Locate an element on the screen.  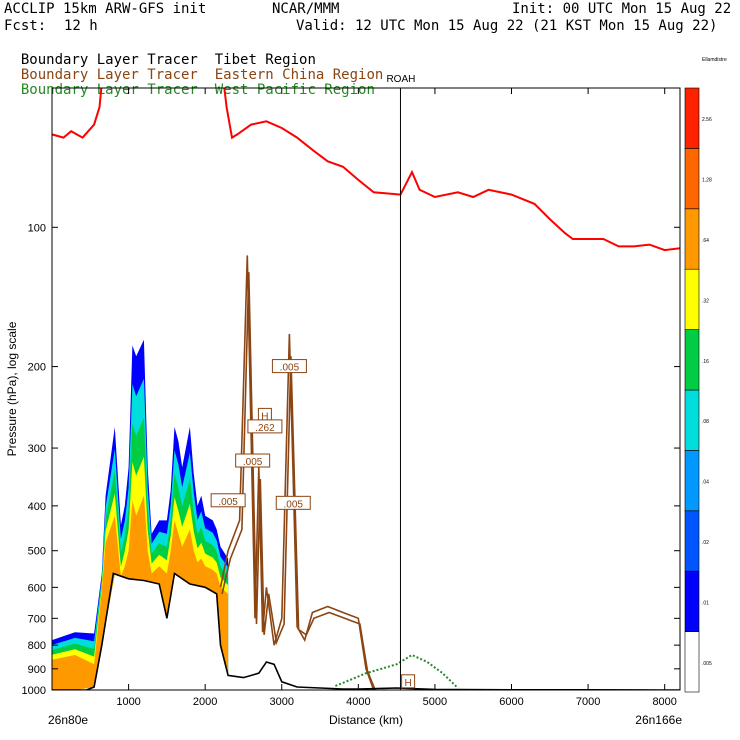
x-tick-label: 1000 is located at coordinates (128, 702).